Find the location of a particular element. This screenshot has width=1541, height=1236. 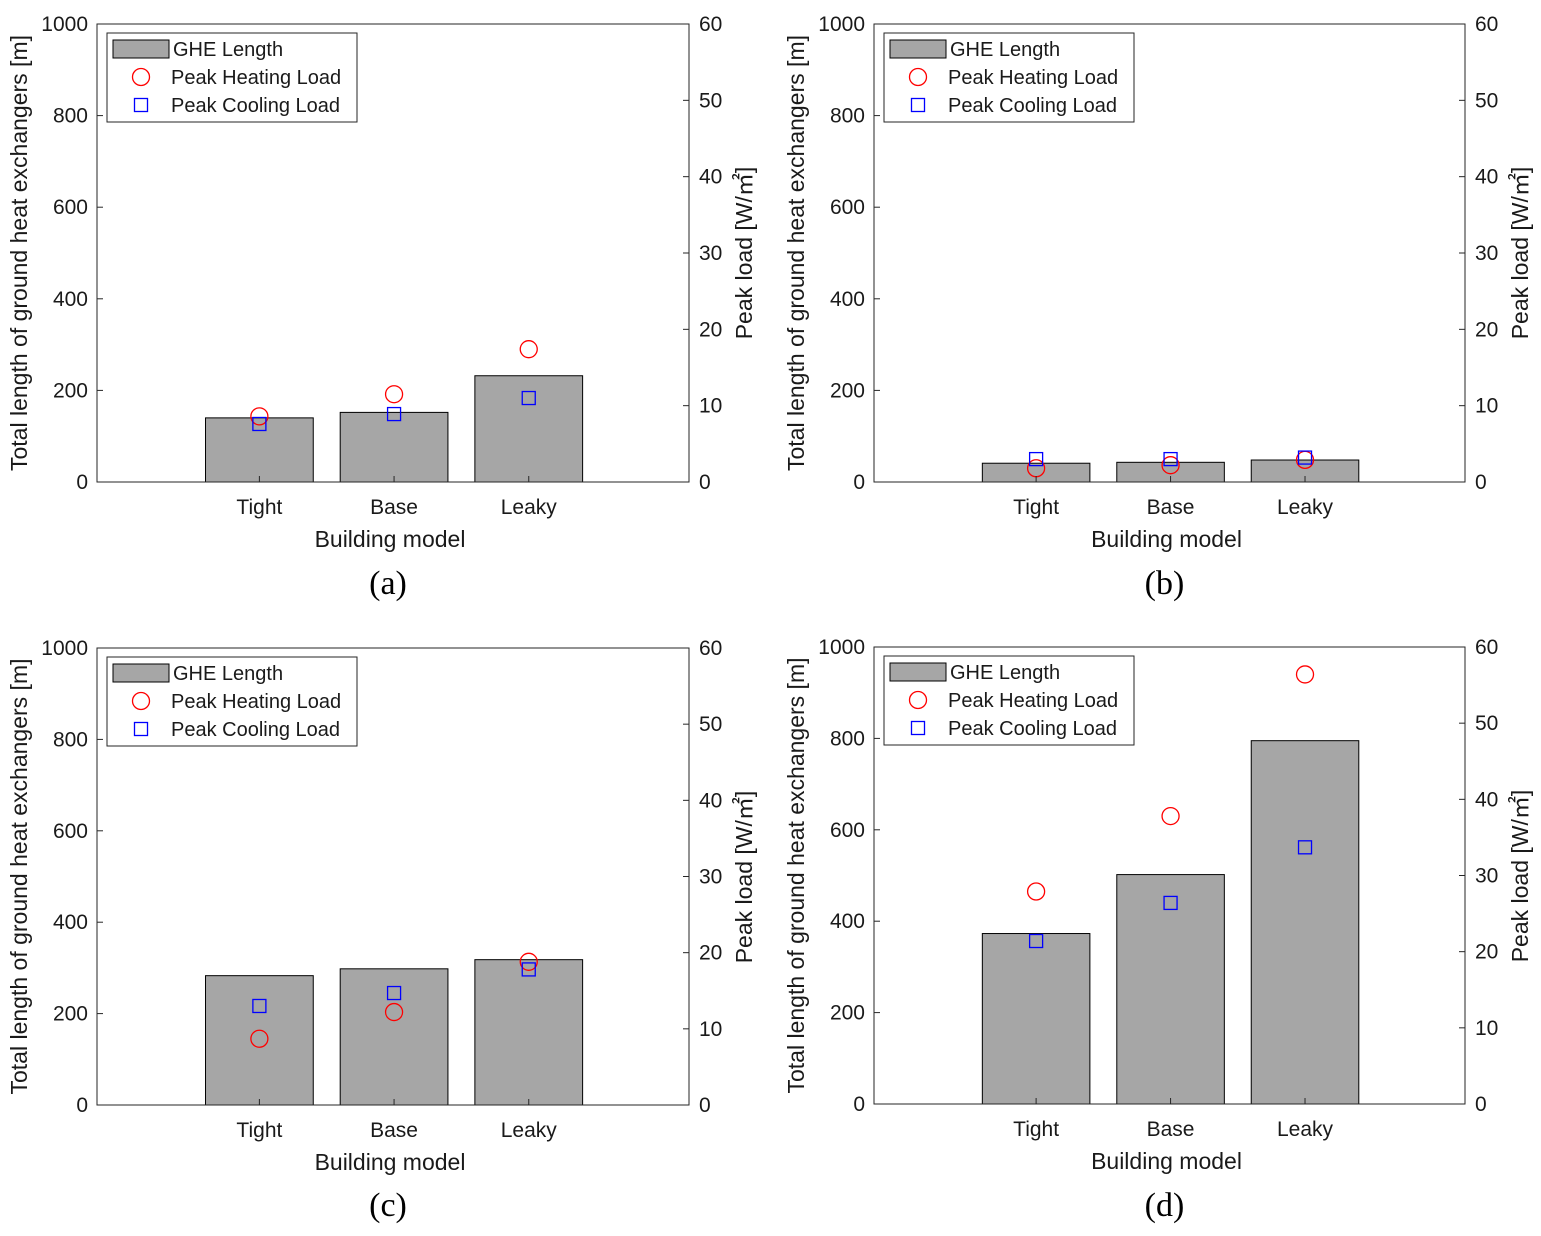

legend-entry-label: GHE Length is located at coordinates (228, 674).